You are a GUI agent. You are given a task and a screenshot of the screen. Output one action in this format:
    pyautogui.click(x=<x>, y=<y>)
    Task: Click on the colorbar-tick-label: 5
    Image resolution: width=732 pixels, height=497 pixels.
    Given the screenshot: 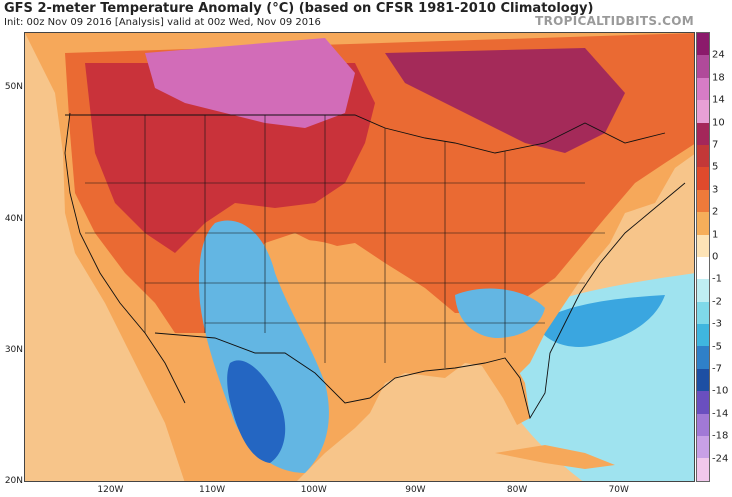 What is the action you would take?
    pyautogui.click(x=715, y=167)
    